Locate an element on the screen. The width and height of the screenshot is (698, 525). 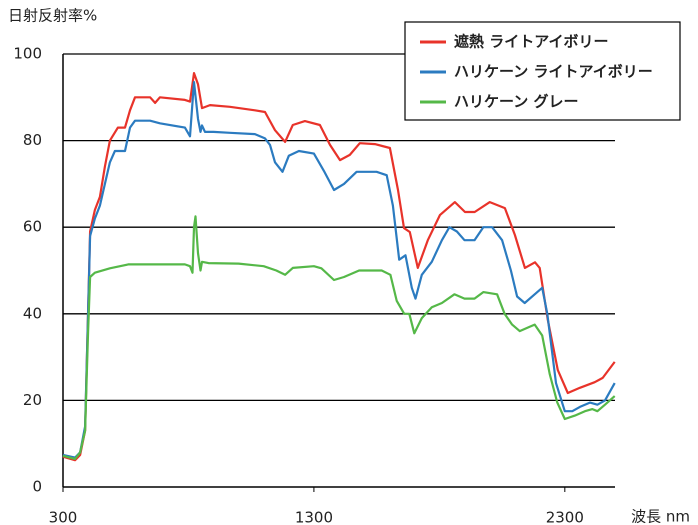
legend-box is located at coordinates (542, 71).